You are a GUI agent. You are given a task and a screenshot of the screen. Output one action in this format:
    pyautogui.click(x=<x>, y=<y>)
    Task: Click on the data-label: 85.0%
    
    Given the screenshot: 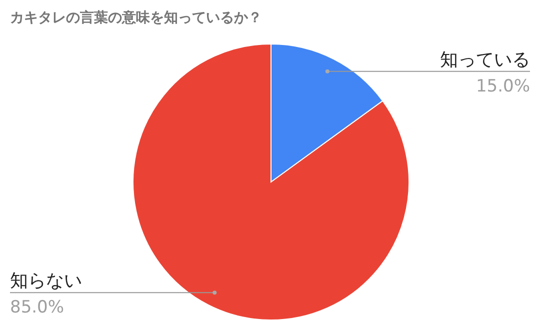 What is the action you would take?
    pyautogui.click(x=37, y=308)
    